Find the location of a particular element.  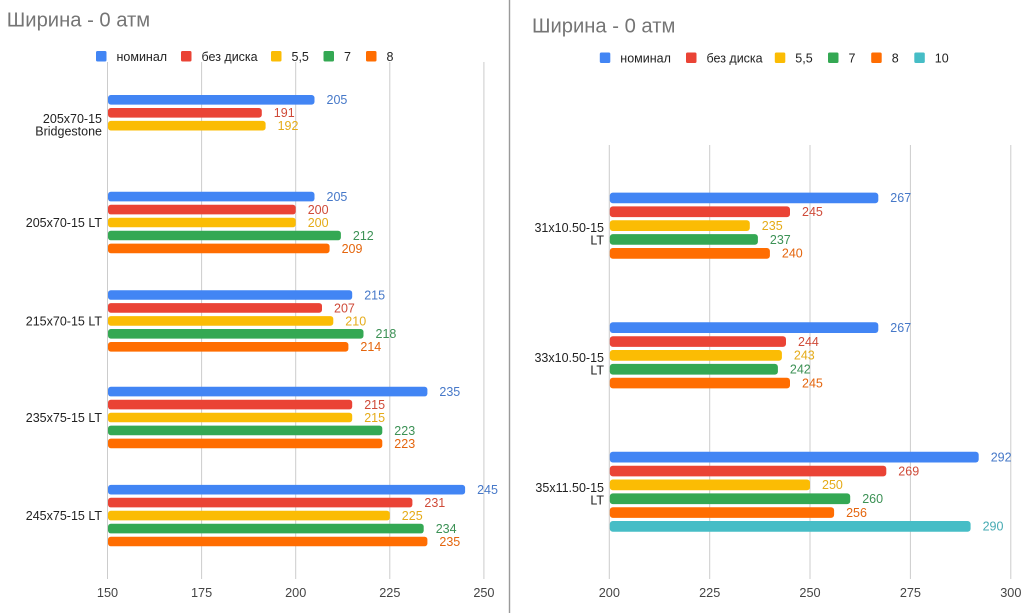

svg-text: 260 is located at coordinates (872, 499).